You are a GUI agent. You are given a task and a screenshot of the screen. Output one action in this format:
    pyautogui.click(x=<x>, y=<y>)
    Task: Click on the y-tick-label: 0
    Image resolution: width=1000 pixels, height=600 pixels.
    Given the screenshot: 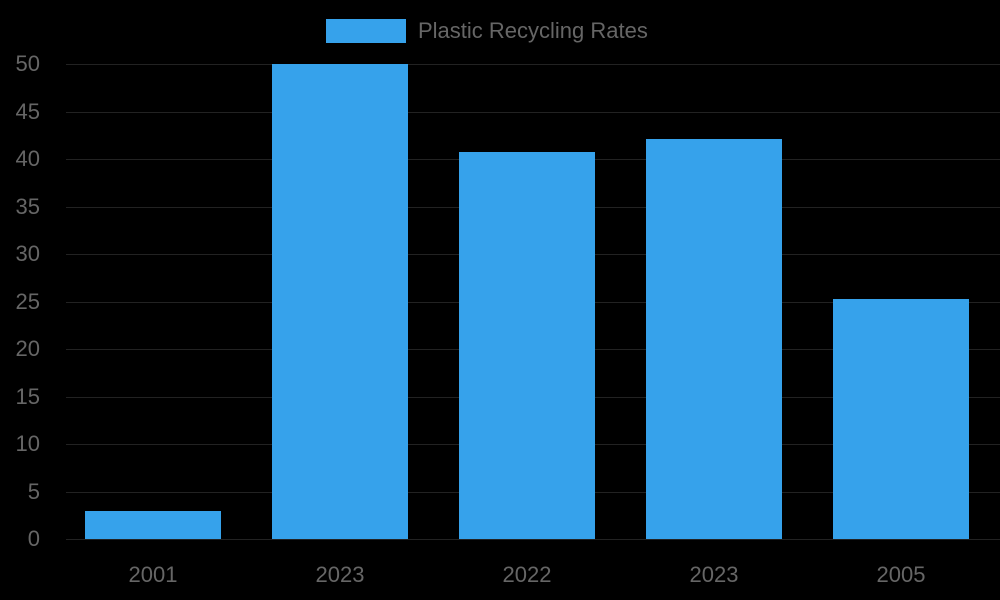 What is the action you would take?
    pyautogui.click(x=33, y=538)
    